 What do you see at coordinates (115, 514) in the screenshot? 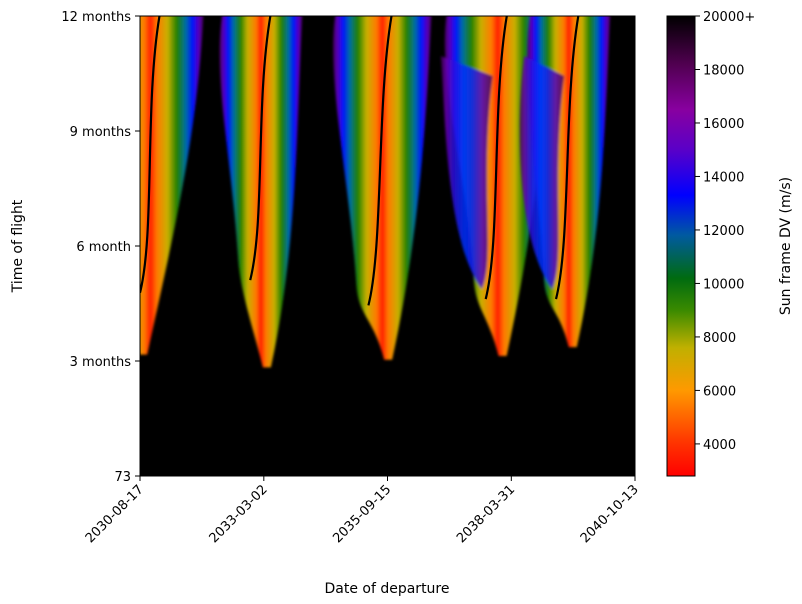
I see `x-tick-label: 2030-08-17` at bounding box center [115, 514].